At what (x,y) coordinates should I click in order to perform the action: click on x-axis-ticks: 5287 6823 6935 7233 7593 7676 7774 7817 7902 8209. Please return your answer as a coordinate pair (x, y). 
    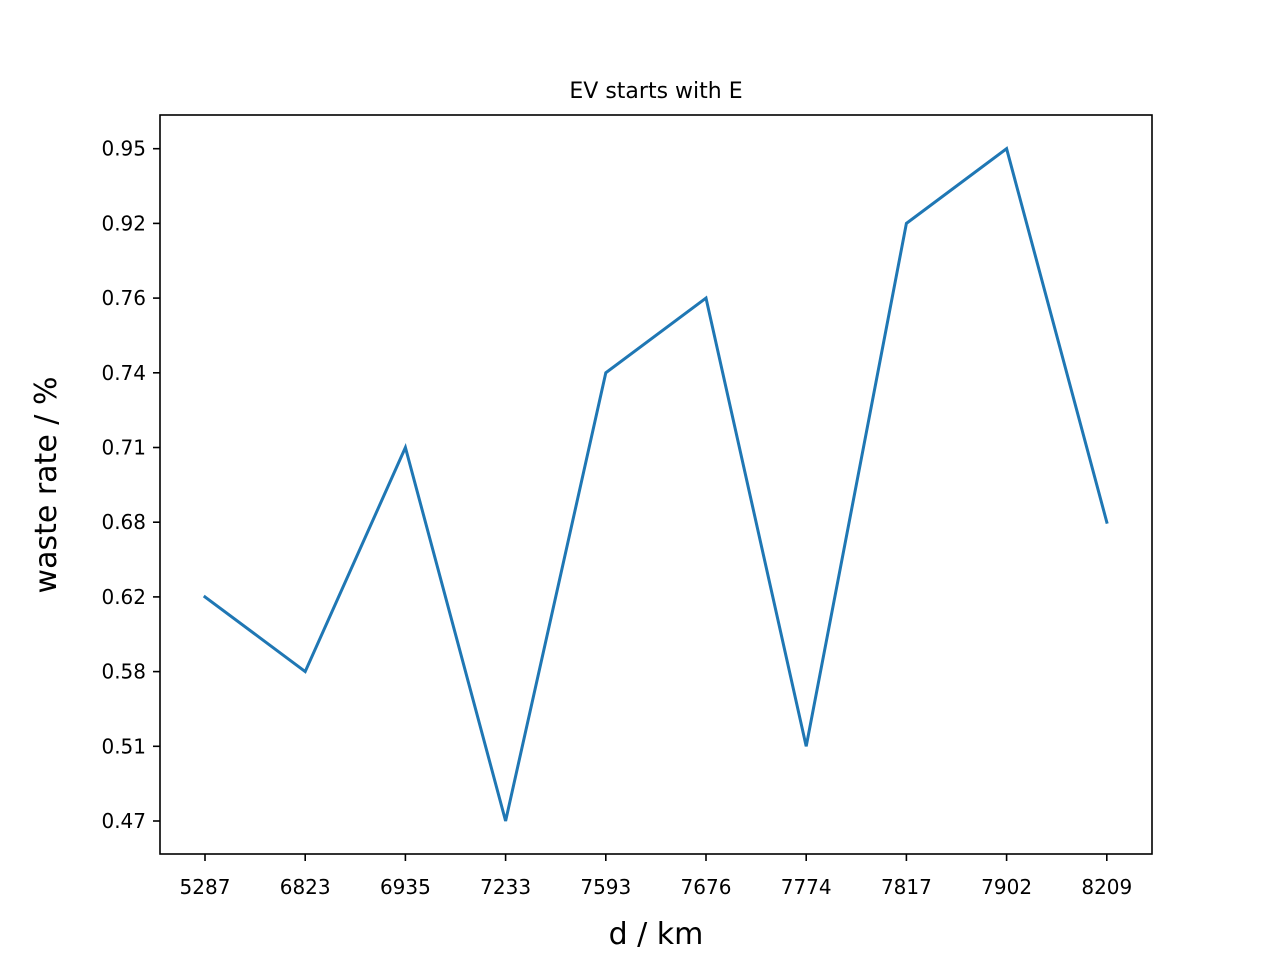
    Looking at the image, I should click on (656, 876).